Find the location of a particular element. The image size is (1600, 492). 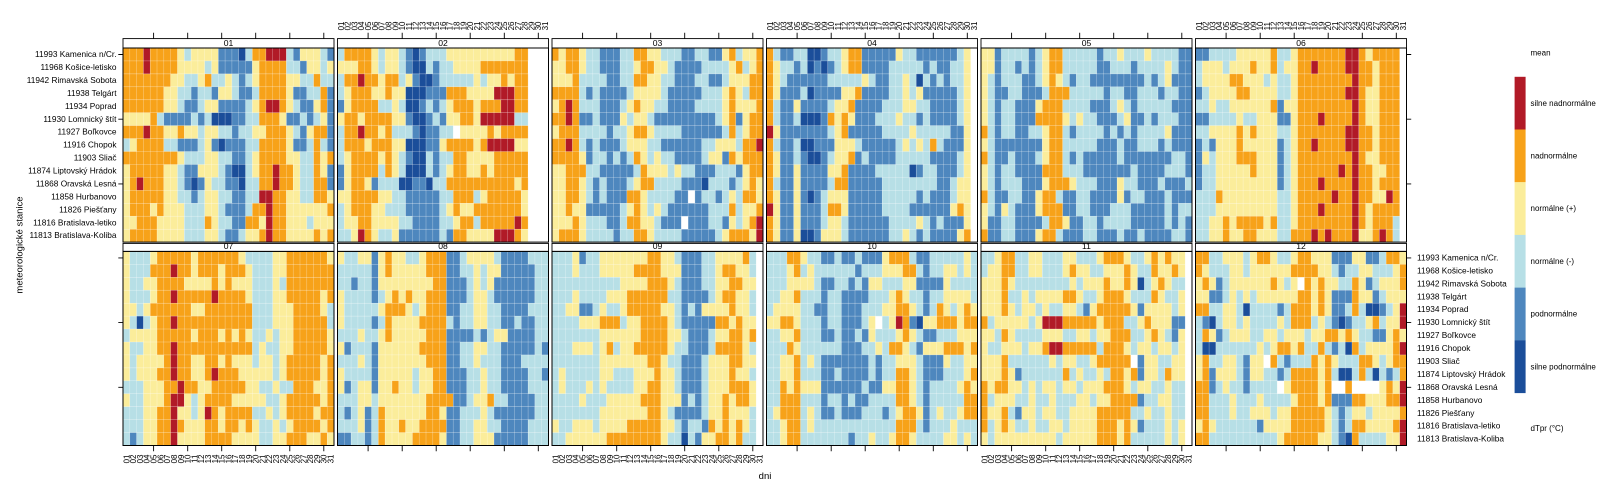

svg-text: 23 is located at coordinates (1349, 25).